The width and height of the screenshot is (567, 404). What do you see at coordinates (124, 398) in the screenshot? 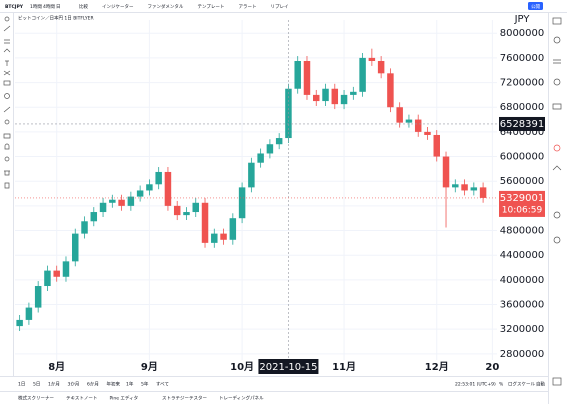
I see `bottom-tab: Pine エディタ` at bounding box center [124, 398].